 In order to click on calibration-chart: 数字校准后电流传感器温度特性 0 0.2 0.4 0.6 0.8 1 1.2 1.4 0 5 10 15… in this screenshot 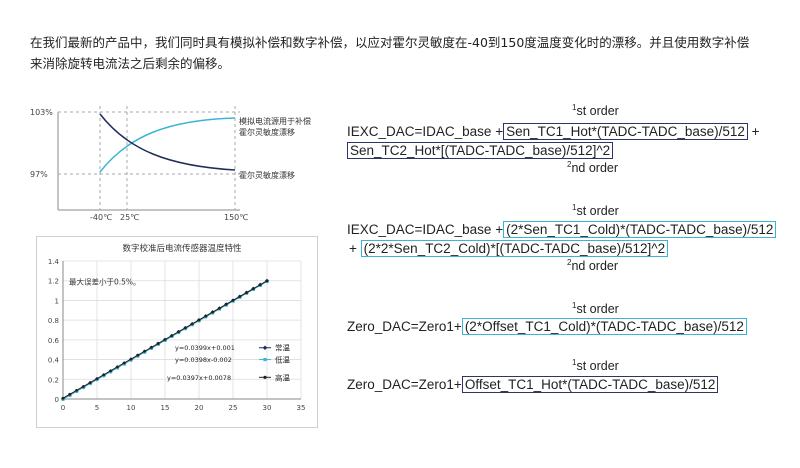, I will do `click(177, 327)`.